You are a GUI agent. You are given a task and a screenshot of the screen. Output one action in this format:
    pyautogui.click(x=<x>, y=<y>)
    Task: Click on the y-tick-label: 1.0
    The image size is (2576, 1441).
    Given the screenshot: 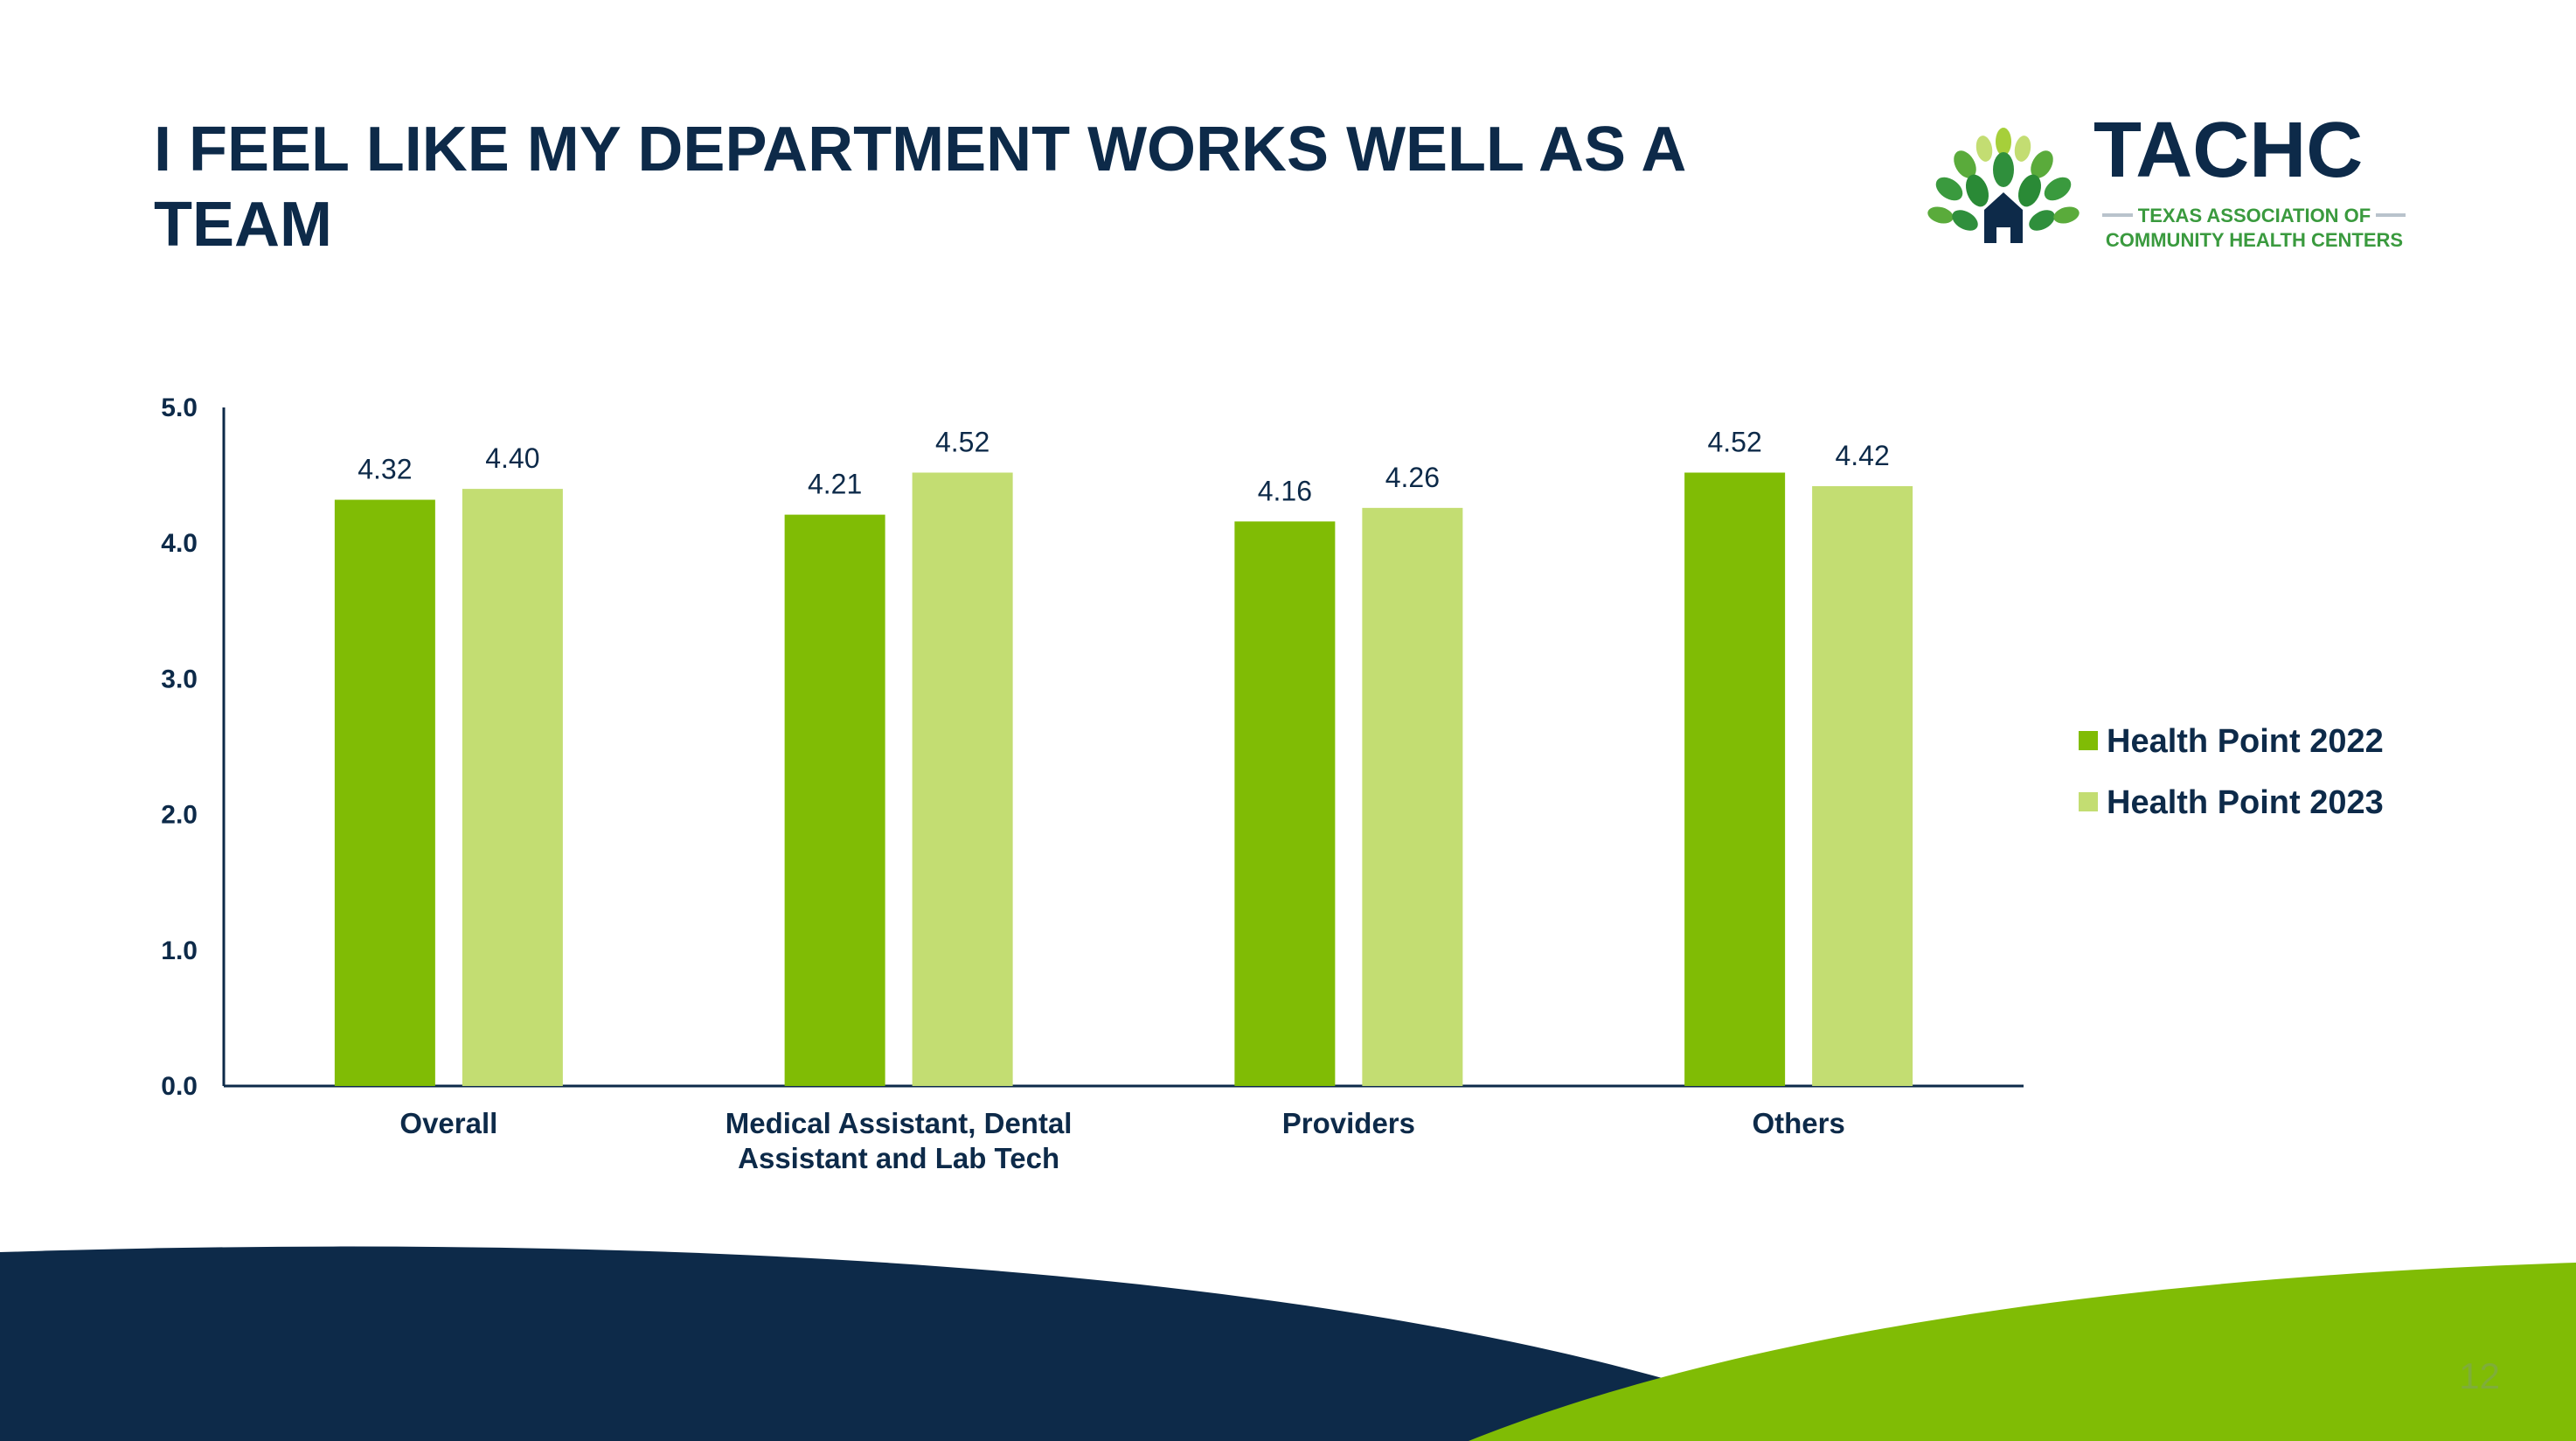 What is the action you would take?
    pyautogui.click(x=180, y=951)
    